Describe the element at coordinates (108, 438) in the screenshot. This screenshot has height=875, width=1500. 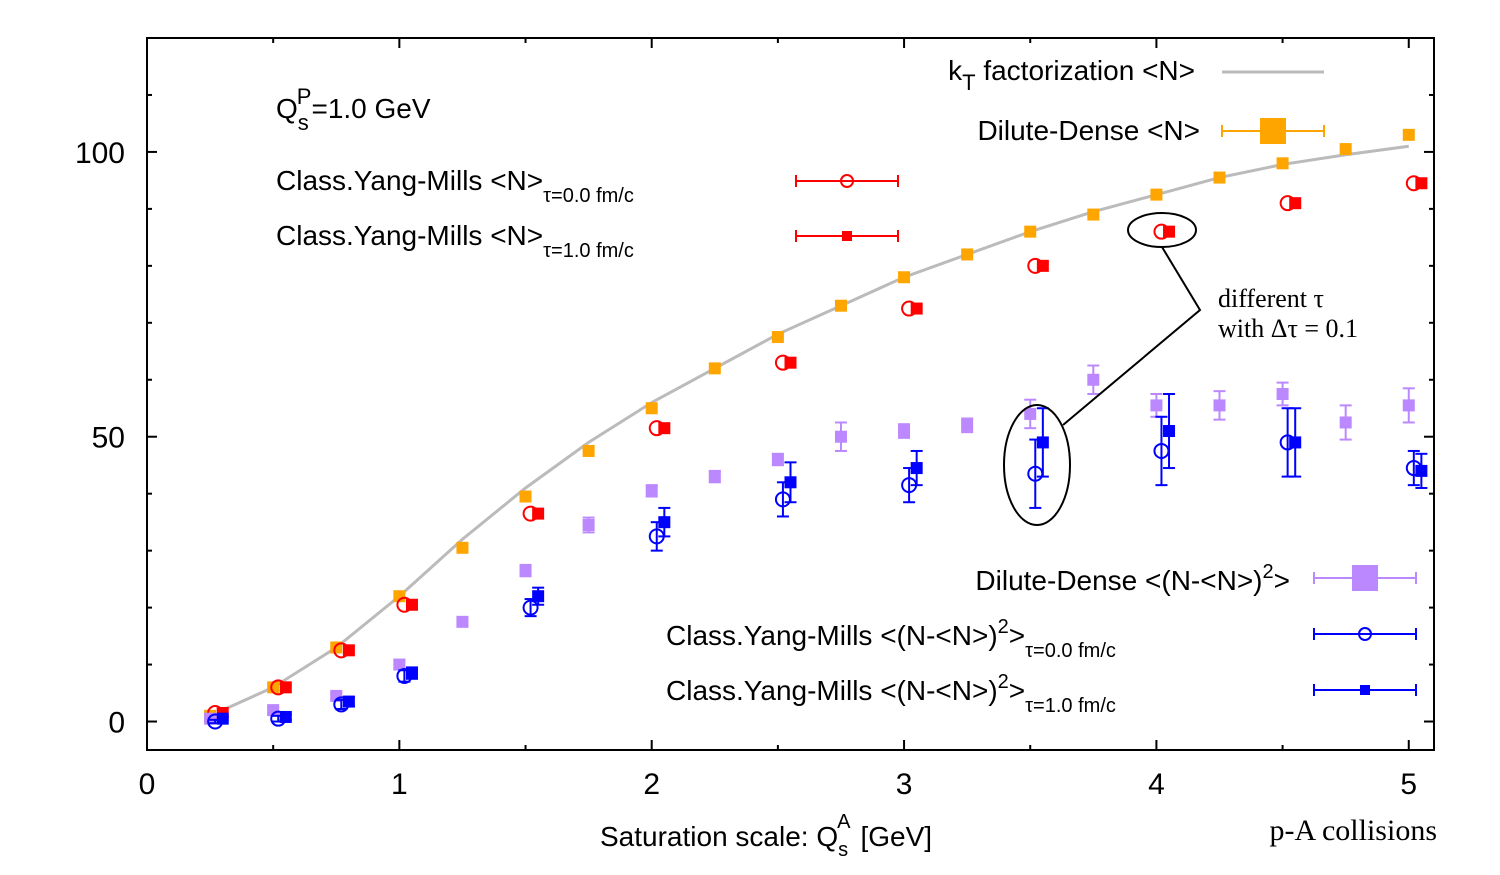
I see `y-tick-label: 50` at that location.